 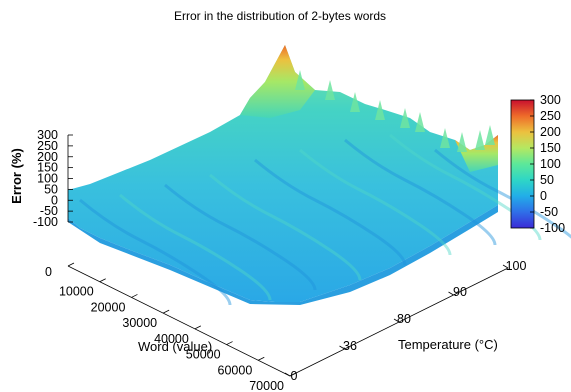 I want to click on z-tick-label: 50, so click(x=51, y=189).